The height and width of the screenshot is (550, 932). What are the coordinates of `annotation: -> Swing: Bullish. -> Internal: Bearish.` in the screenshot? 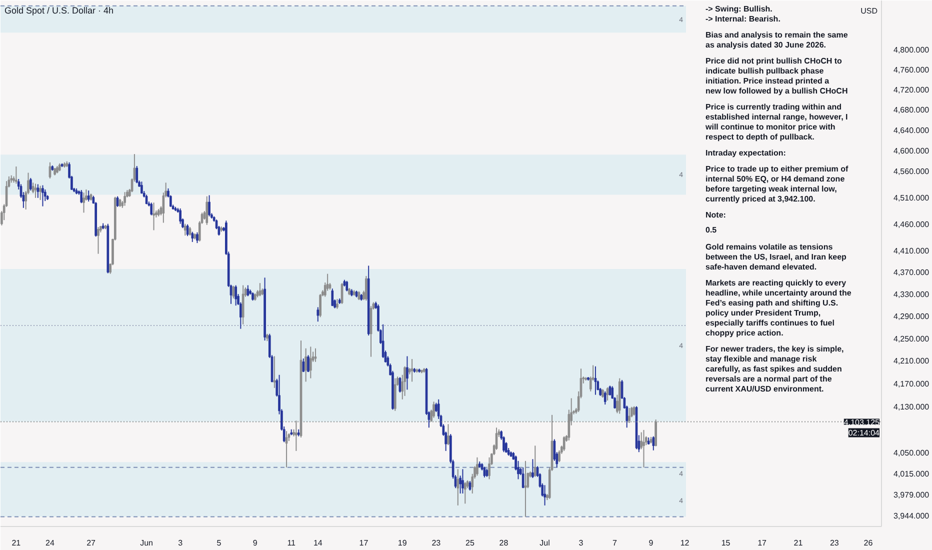 It's located at (743, 14).